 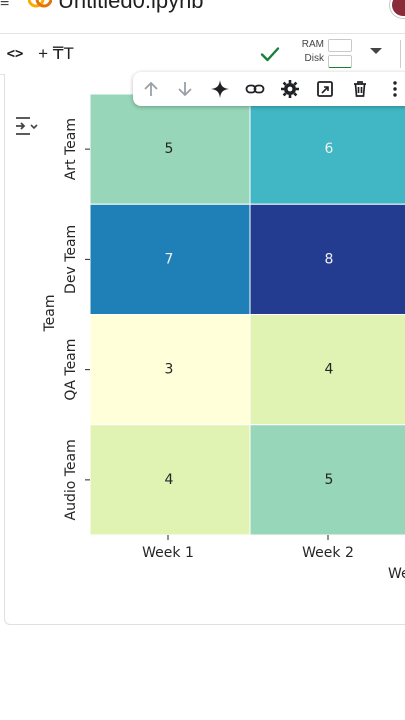 What do you see at coordinates (168, 553) in the screenshot?
I see `x-tick-label: Week 1` at bounding box center [168, 553].